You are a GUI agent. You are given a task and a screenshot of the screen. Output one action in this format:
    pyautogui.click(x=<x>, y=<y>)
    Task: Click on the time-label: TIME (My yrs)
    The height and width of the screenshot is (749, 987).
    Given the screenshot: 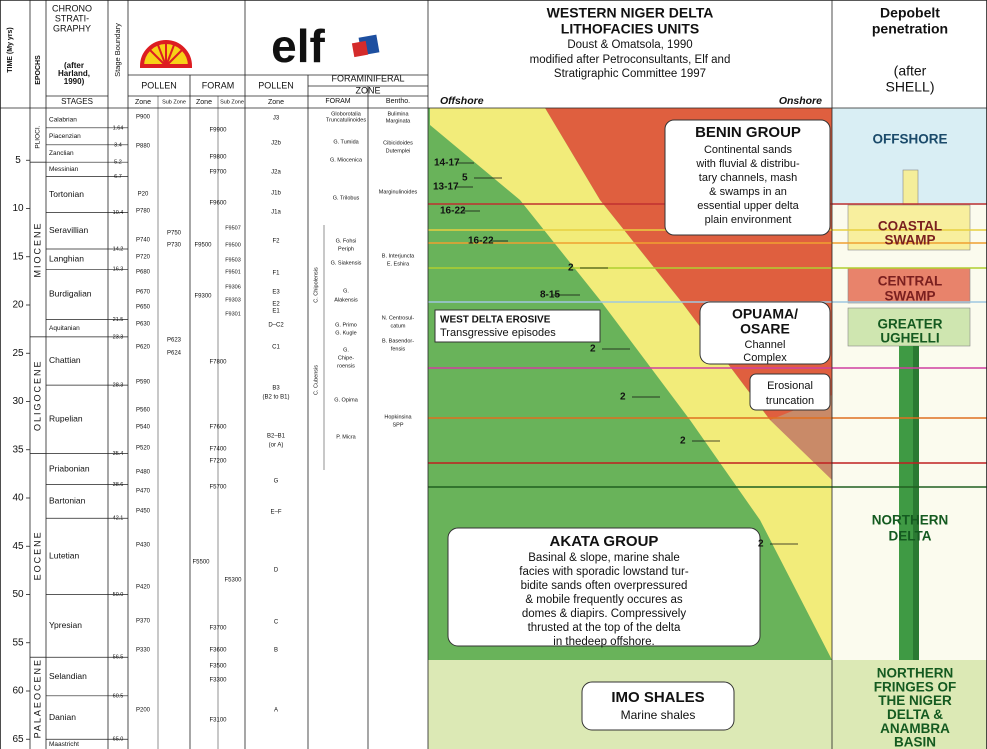 What is the action you would take?
    pyautogui.click(x=10, y=50)
    